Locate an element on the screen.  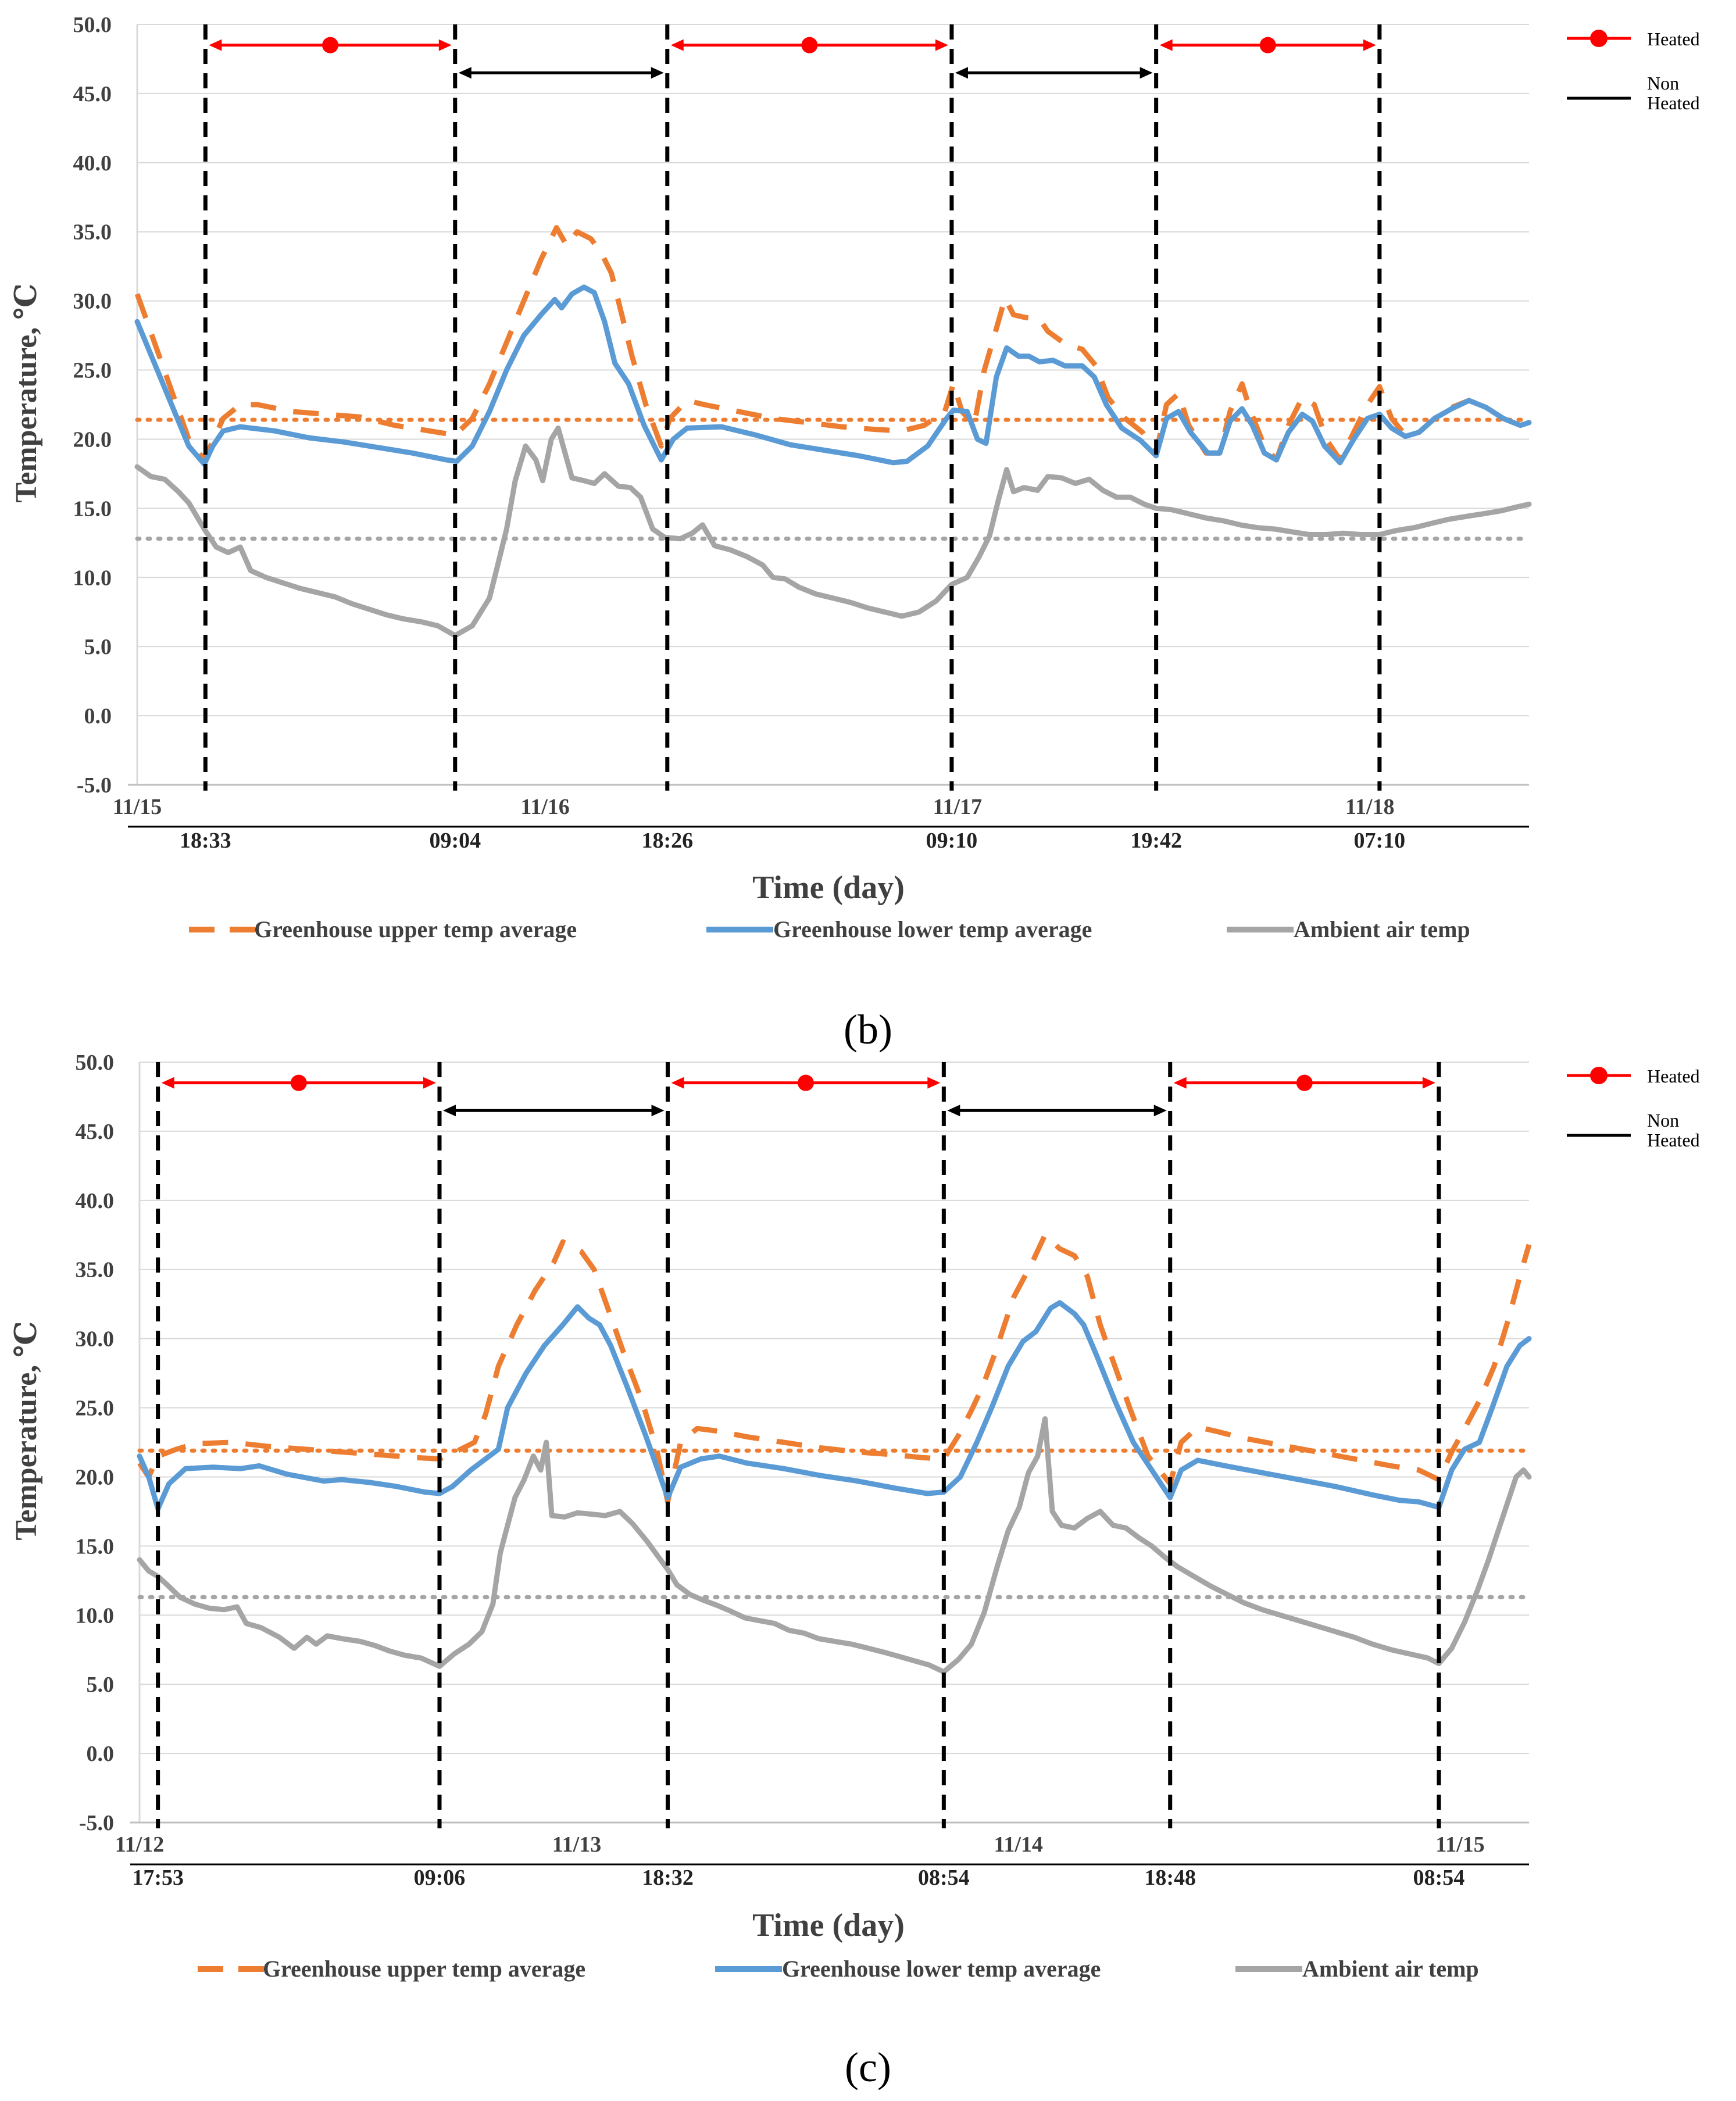
event-time-label: 18:48 is located at coordinates (1170, 1878).